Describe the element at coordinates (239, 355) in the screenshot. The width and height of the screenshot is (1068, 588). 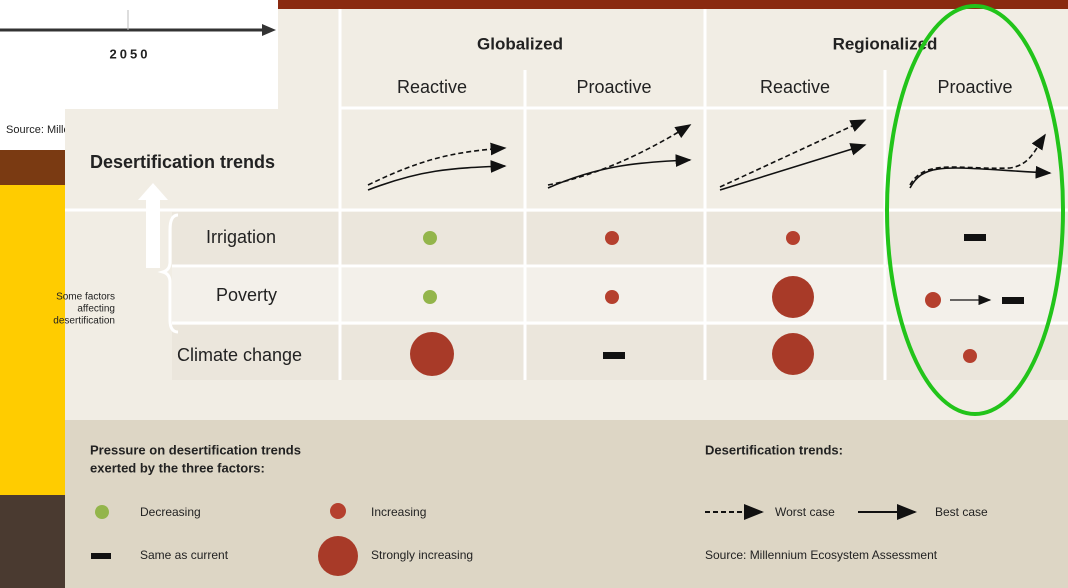
I see `row-label: Climate change` at that location.